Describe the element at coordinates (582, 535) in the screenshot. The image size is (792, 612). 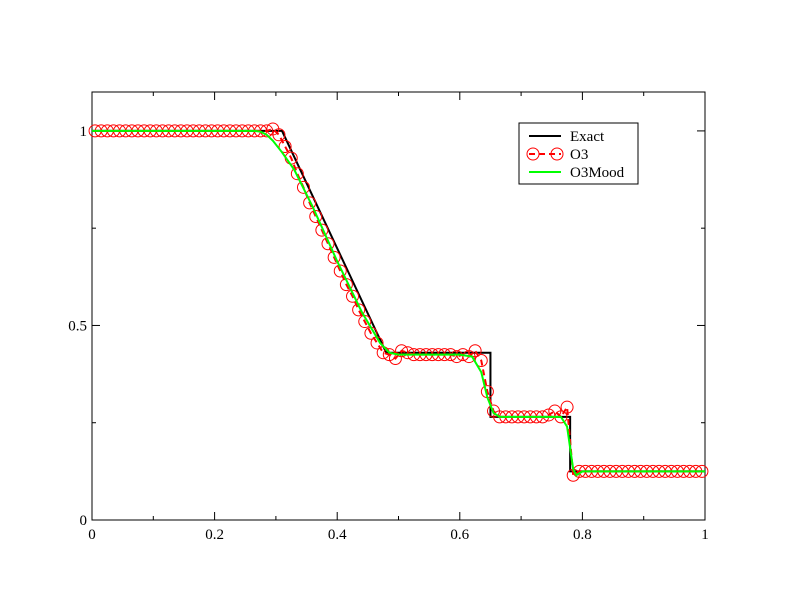
I see `x-tick-label: 0.8` at that location.